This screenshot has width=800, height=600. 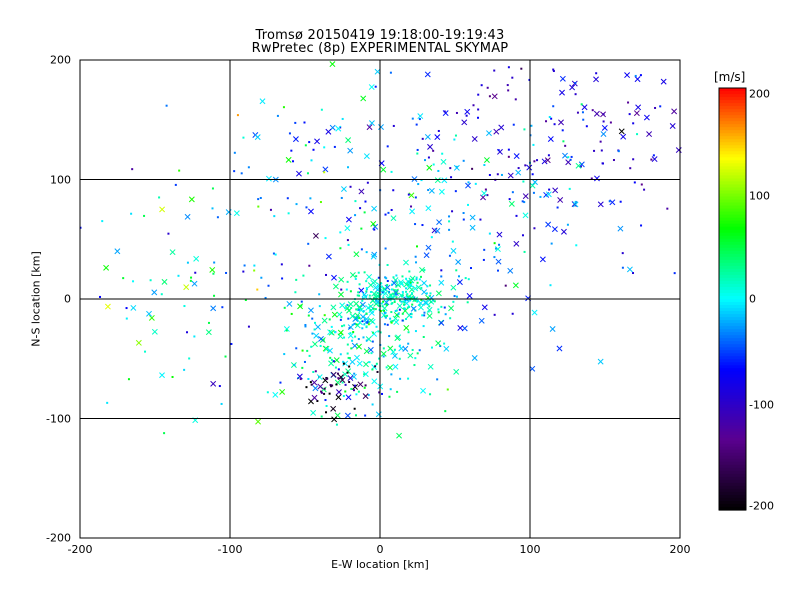 I want to click on x-tick-label: -100, so click(x=230, y=549).